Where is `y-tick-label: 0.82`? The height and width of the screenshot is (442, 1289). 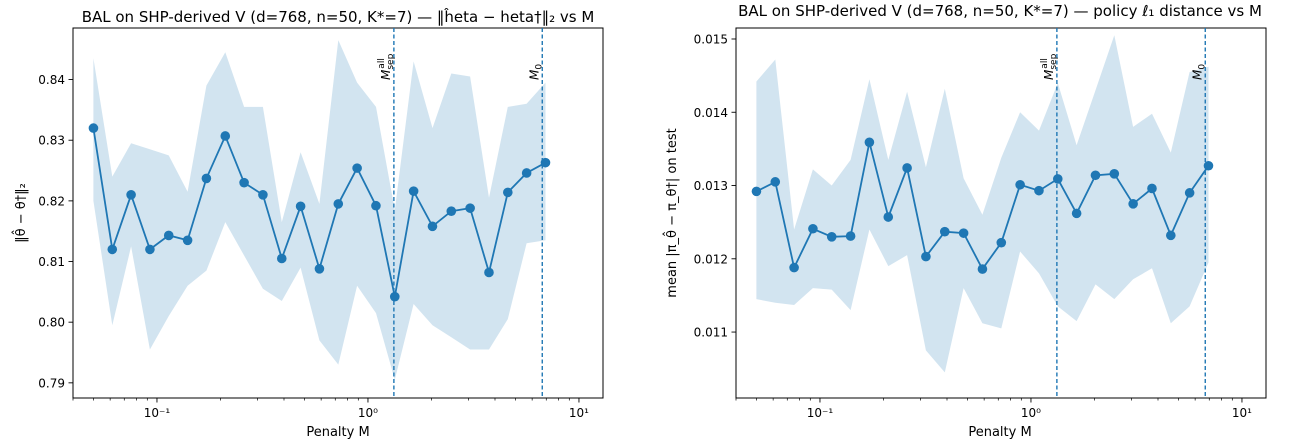
y-tick-label: 0.82 is located at coordinates (51, 201).